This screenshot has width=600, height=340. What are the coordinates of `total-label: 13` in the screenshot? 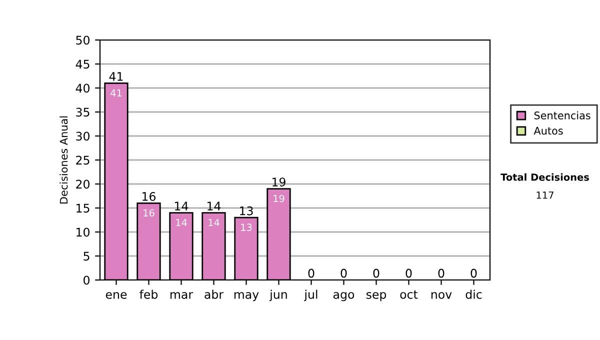 It's located at (246, 211).